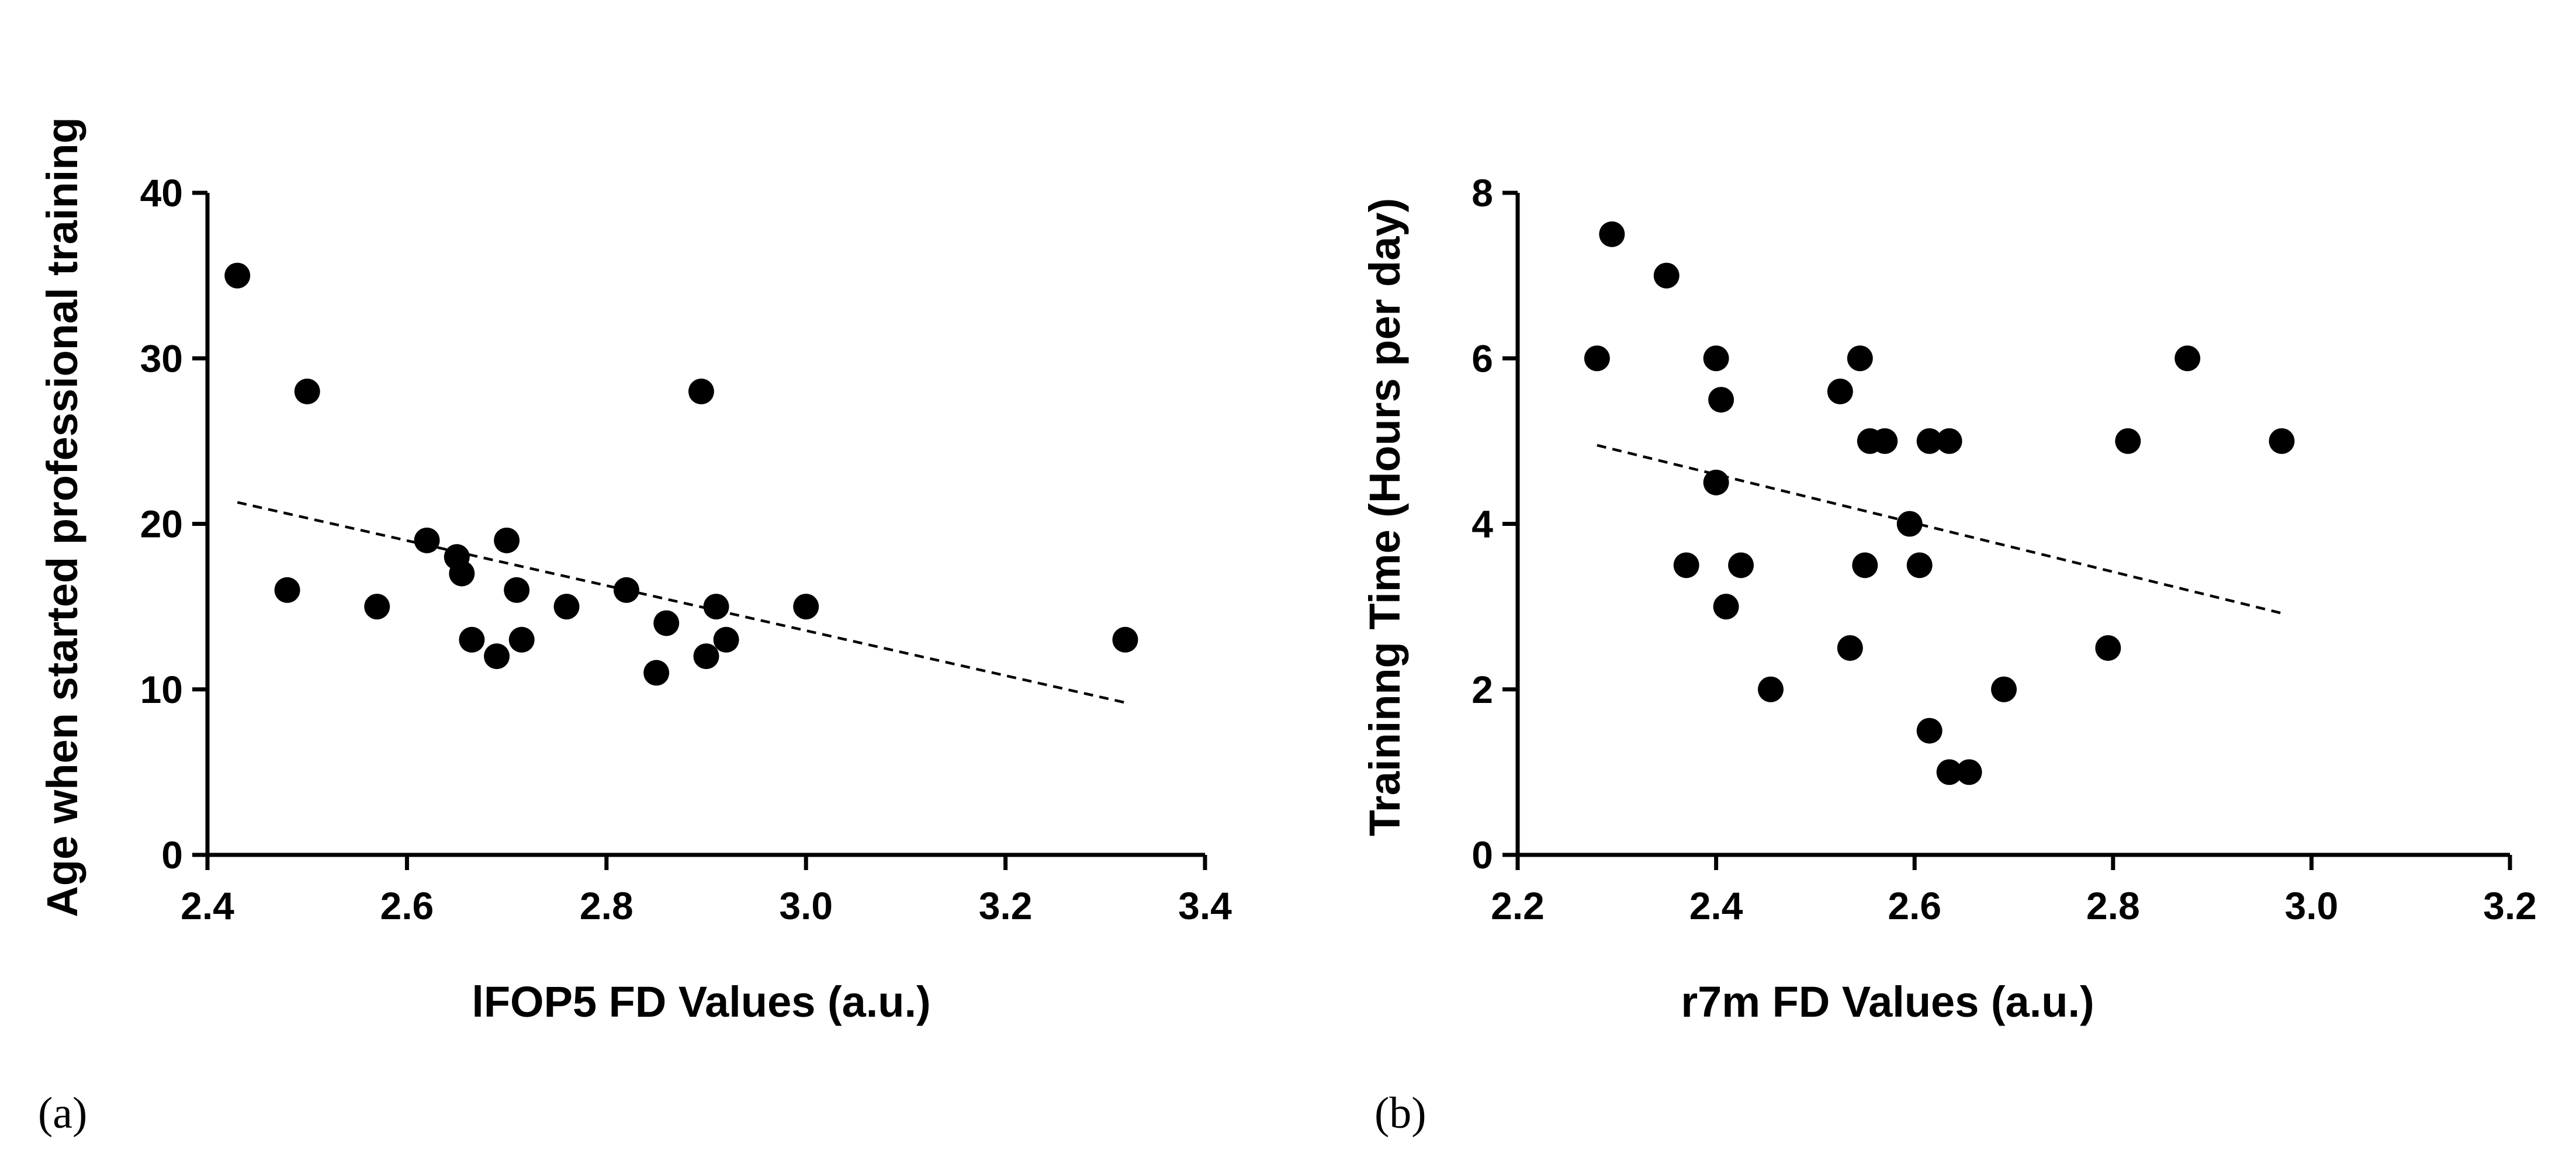  I want to click on y-tick-label: 40, so click(161, 192).